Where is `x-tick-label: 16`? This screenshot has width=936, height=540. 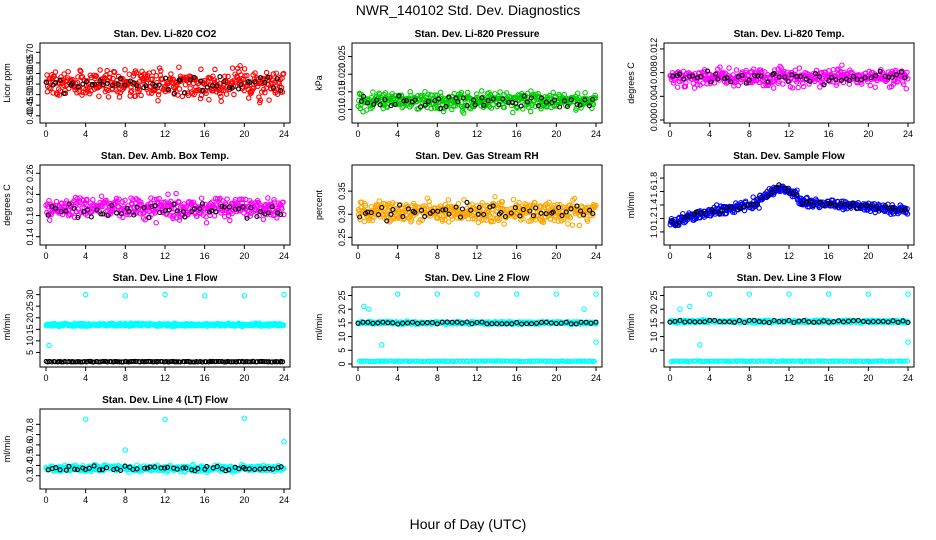
x-tick-label: 16 is located at coordinates (205, 134).